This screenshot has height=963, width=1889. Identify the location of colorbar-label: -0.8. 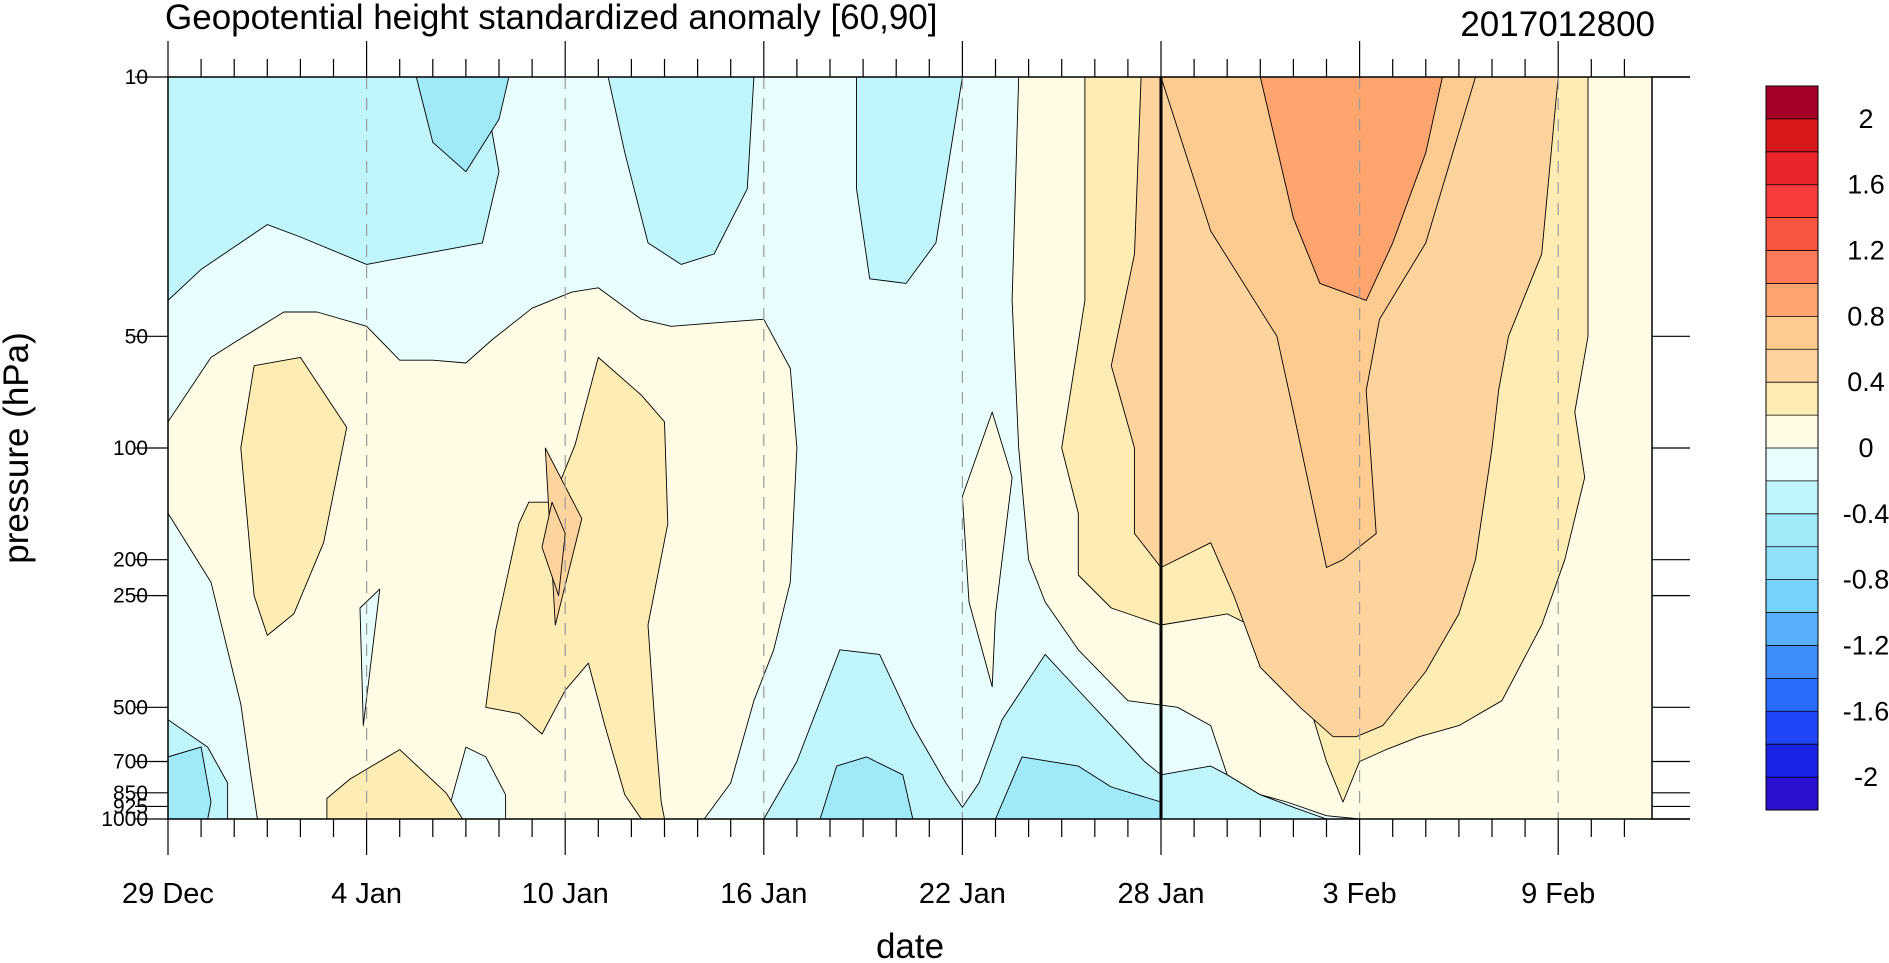
(1866, 580).